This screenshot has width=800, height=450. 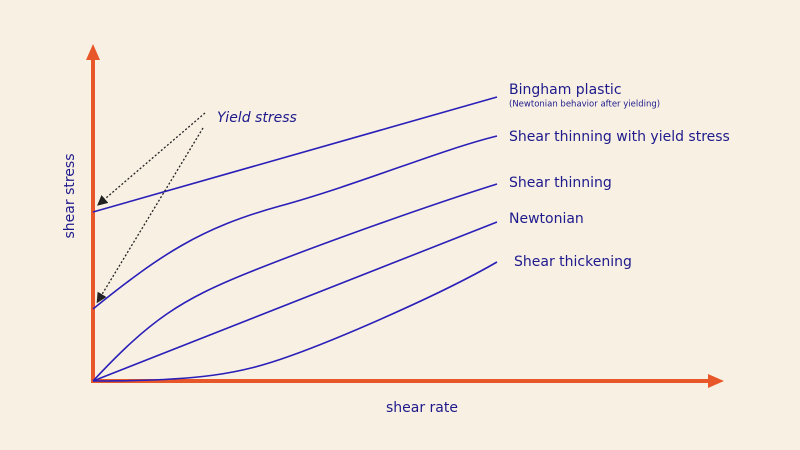 I want to click on y-axis-label: shear stress, so click(x=70, y=196).